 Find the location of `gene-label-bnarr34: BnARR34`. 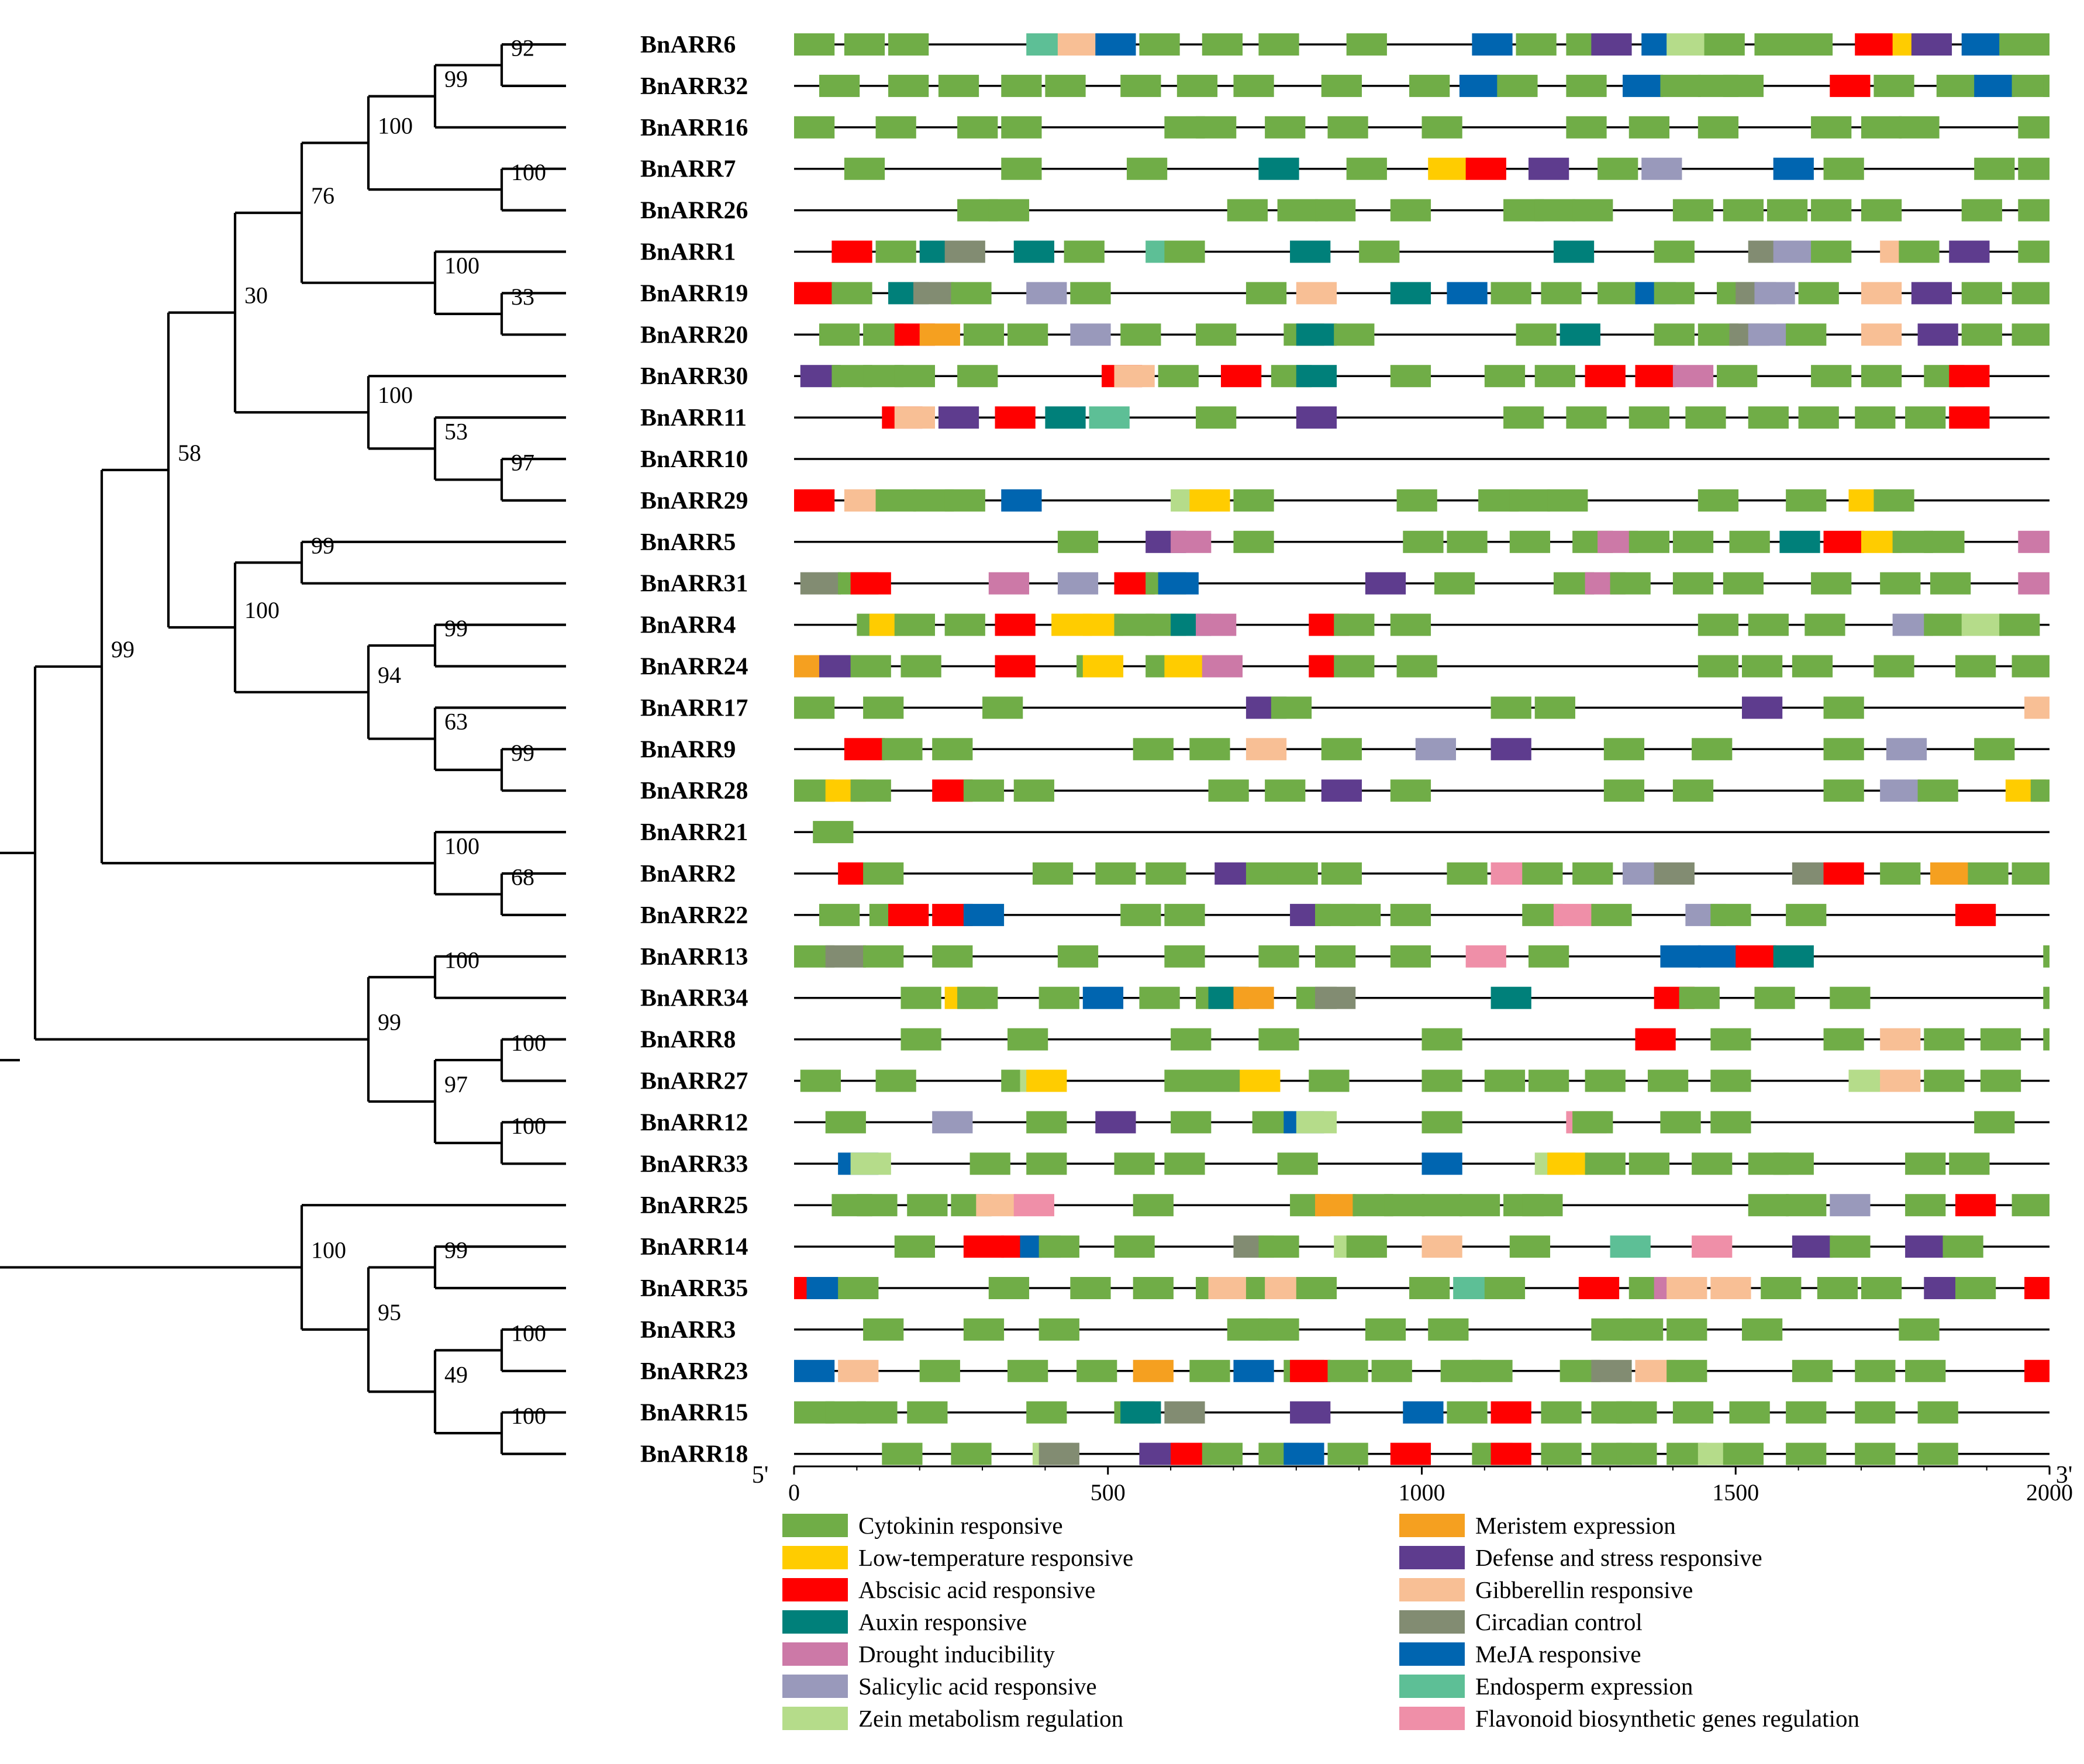

gene-label-bnarr34: BnARR34 is located at coordinates (694, 998).